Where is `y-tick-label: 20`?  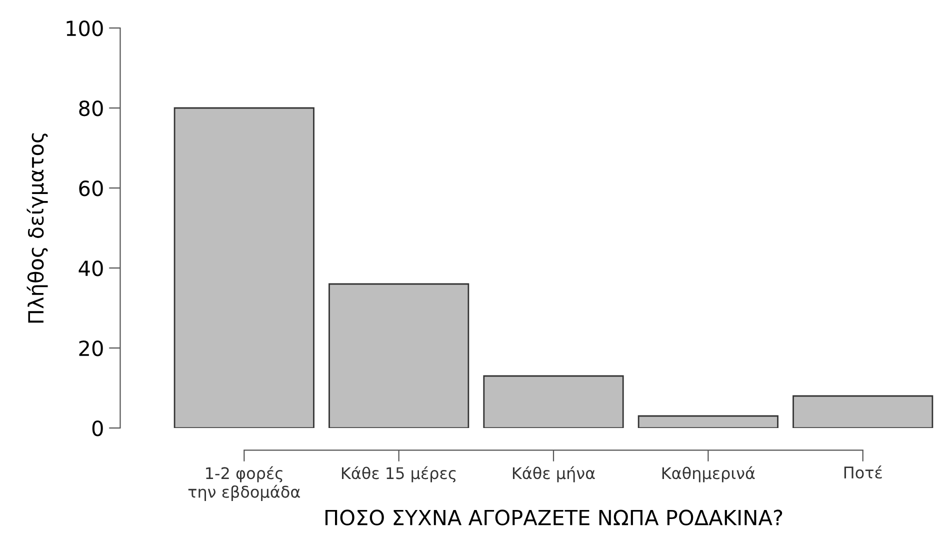
y-tick-label: 20 is located at coordinates (91, 348).